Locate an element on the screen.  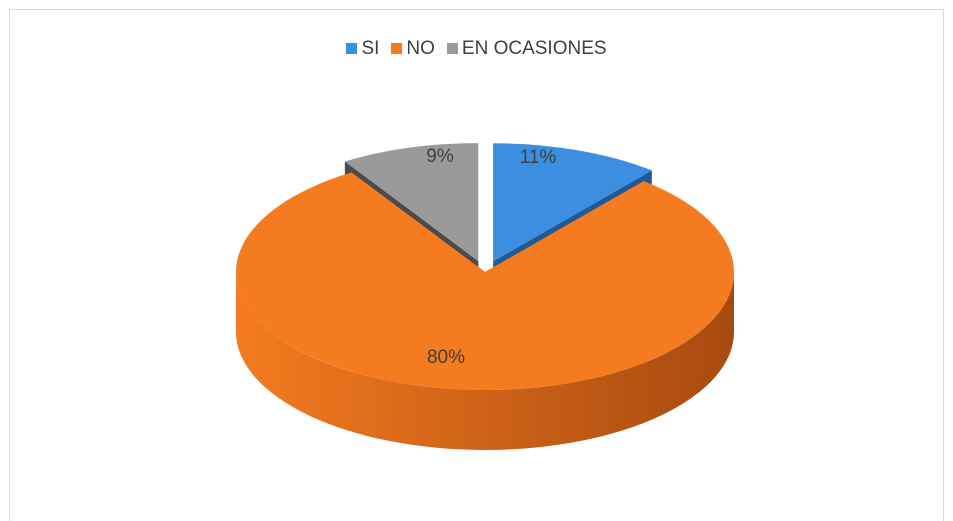
legend-swatch-no is located at coordinates (397, 48).